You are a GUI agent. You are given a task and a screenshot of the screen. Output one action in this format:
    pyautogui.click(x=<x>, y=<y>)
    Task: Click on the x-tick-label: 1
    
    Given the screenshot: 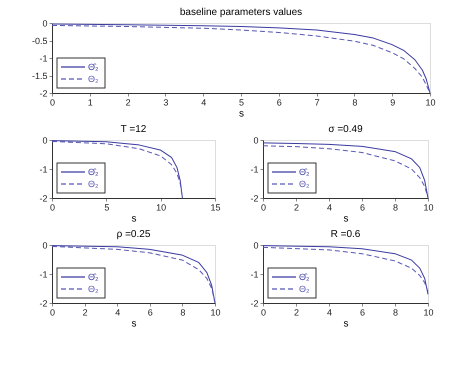 What is the action you would take?
    pyautogui.click(x=90, y=103)
    